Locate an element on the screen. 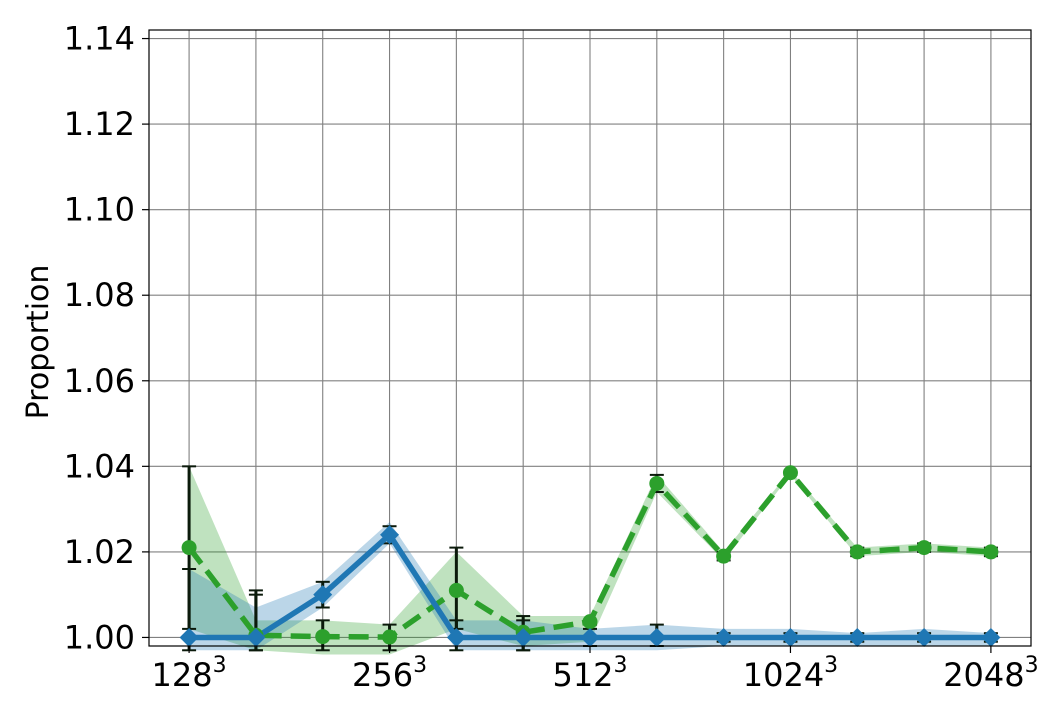  x-tick-base: 256 is located at coordinates (382, 675).